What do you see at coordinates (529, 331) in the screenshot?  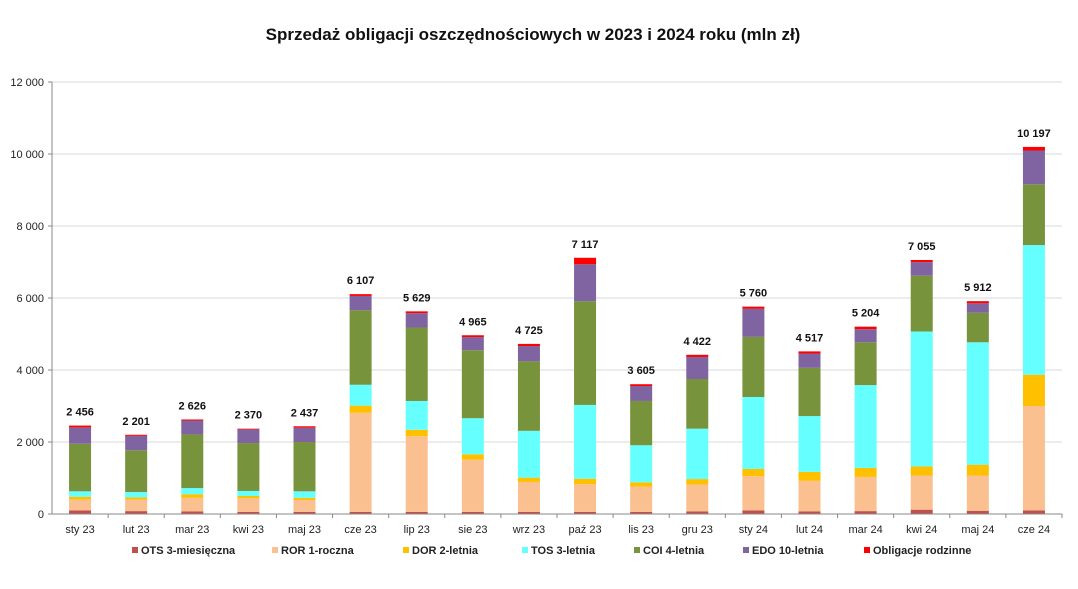 I see `total-label: 4 725` at bounding box center [529, 331].